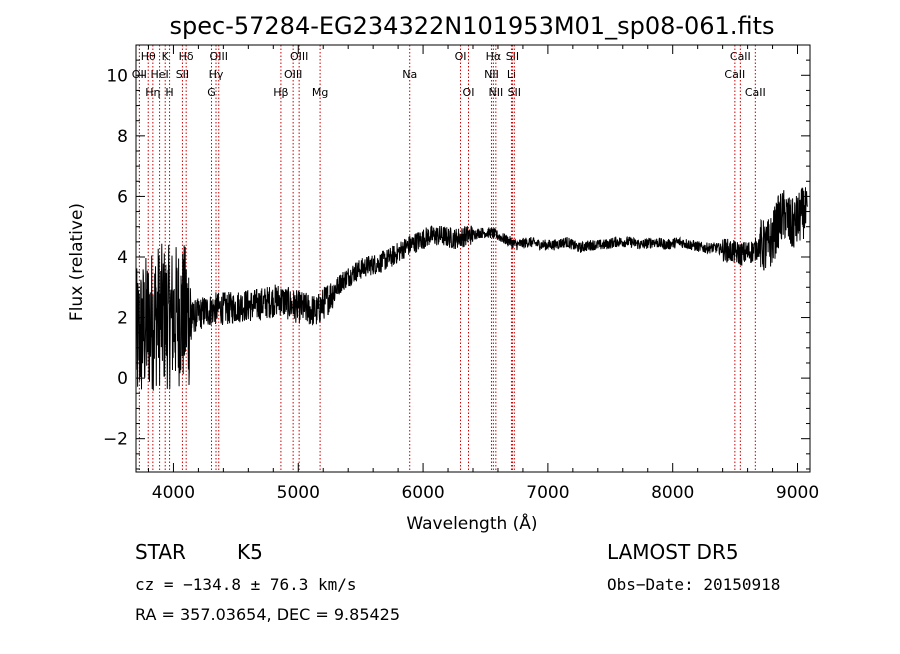 The width and height of the screenshot is (900, 654). Describe the element at coordinates (673, 552) in the screenshot. I see `survey-name: LAMOST DR5` at that location.